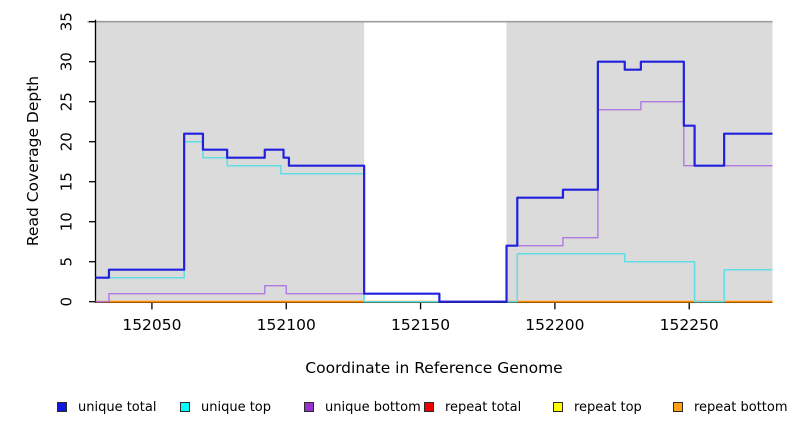 The height and width of the screenshot is (432, 792). I want to click on y-axis-title: Read Coverage Depth, so click(33, 161).